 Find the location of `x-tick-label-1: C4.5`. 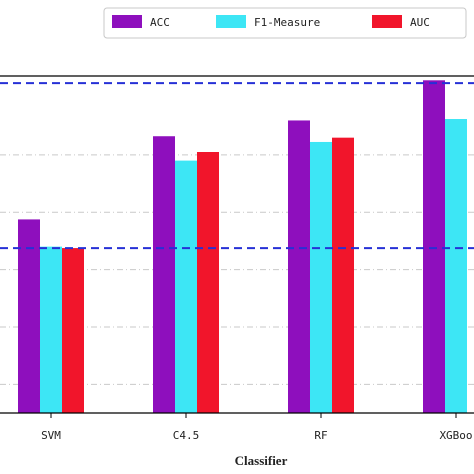

x-tick-label-1: C4.5 is located at coordinates (186, 435).